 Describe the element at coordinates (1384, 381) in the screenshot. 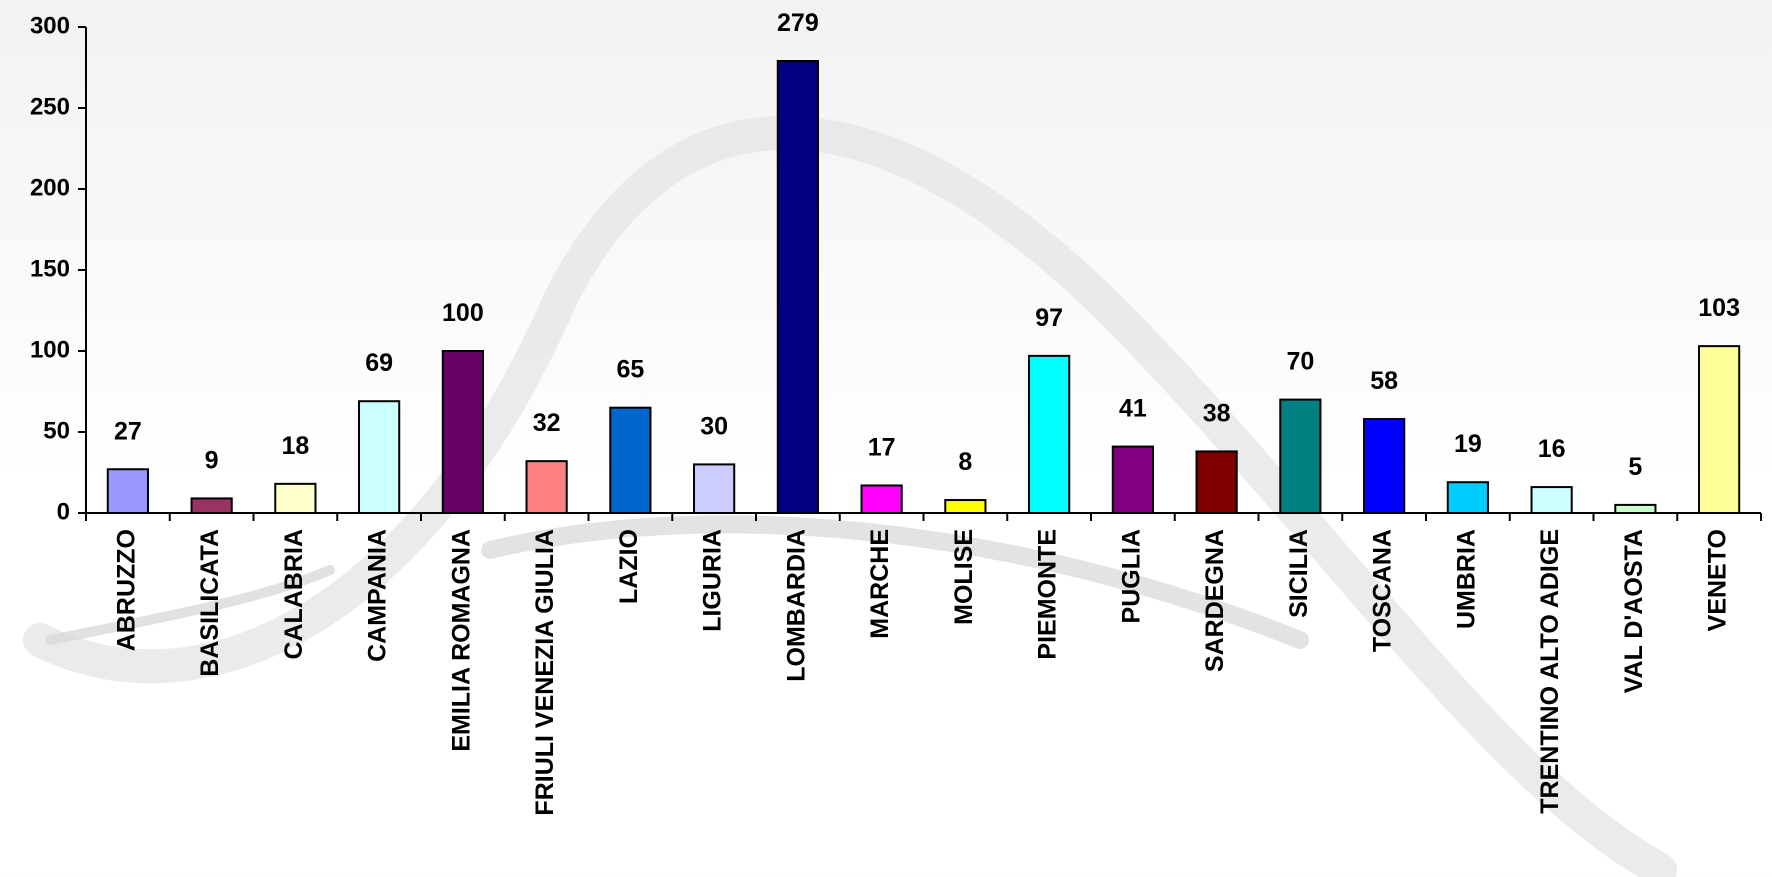

I see `value-label: 58` at that location.